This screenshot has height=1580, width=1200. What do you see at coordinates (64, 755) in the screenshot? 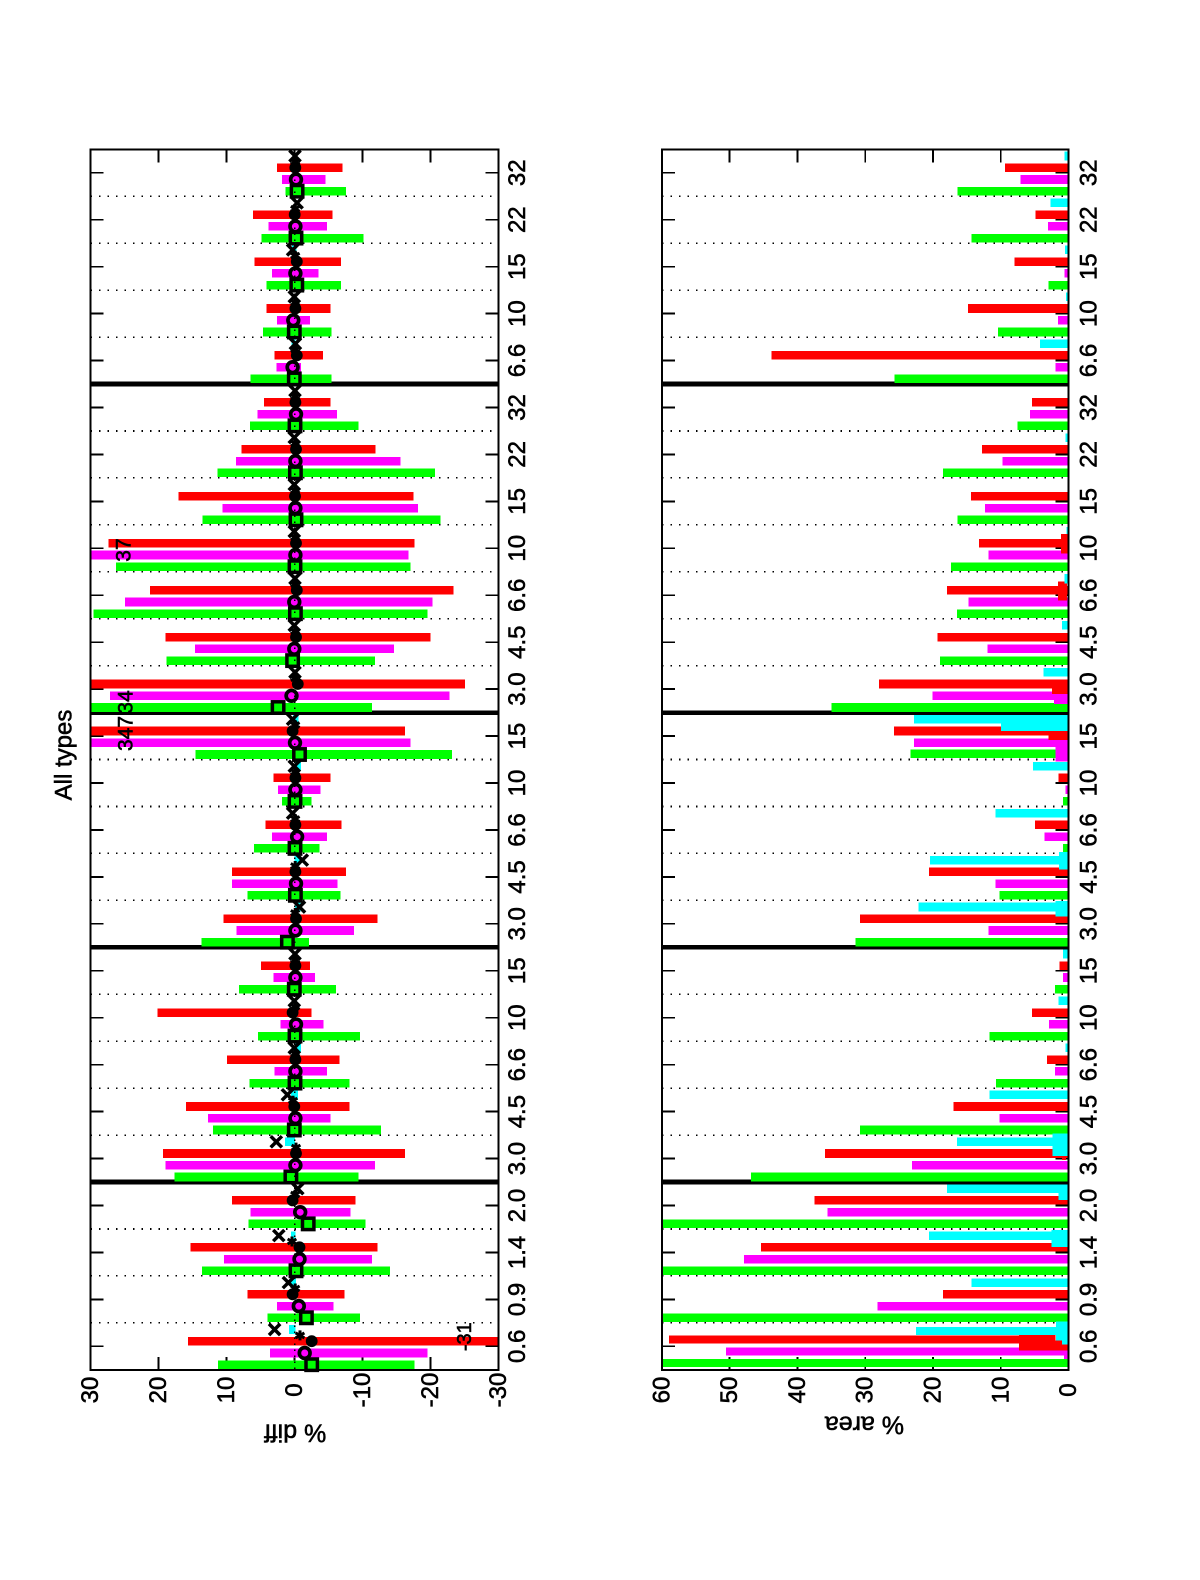
I see `svg-text: All types` at bounding box center [64, 755].